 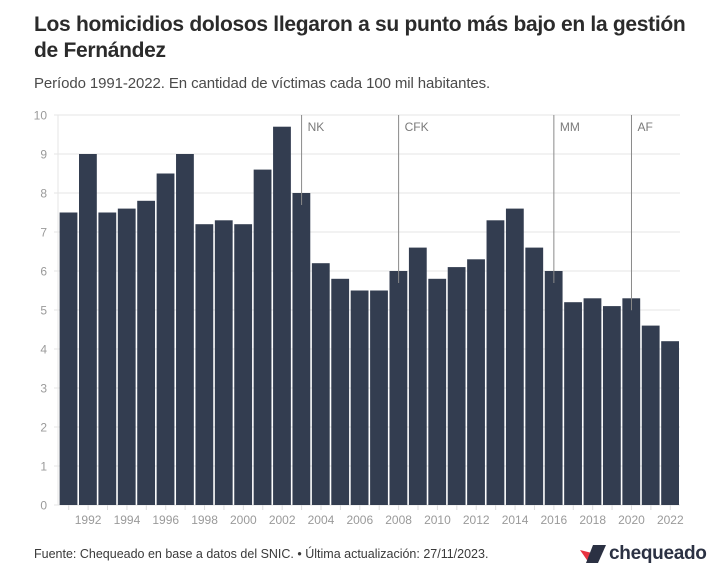 What do you see at coordinates (282, 520) in the screenshot?
I see `x-tick-label: 2002` at bounding box center [282, 520].